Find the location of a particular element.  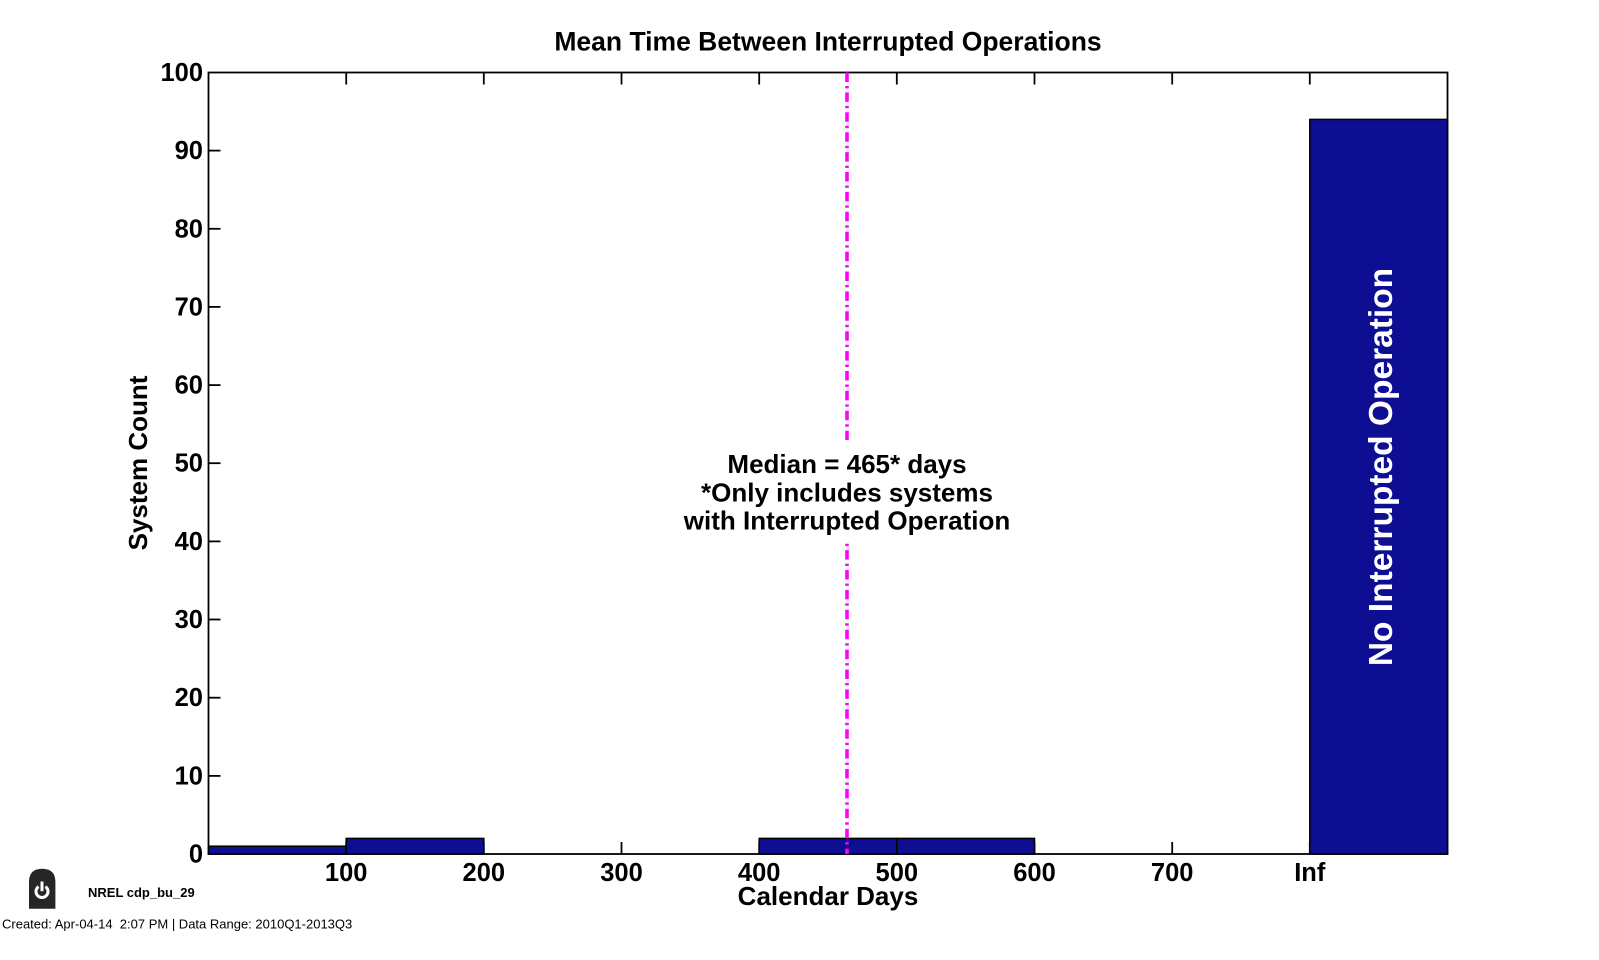

svg-text: Inf is located at coordinates (1310, 873).